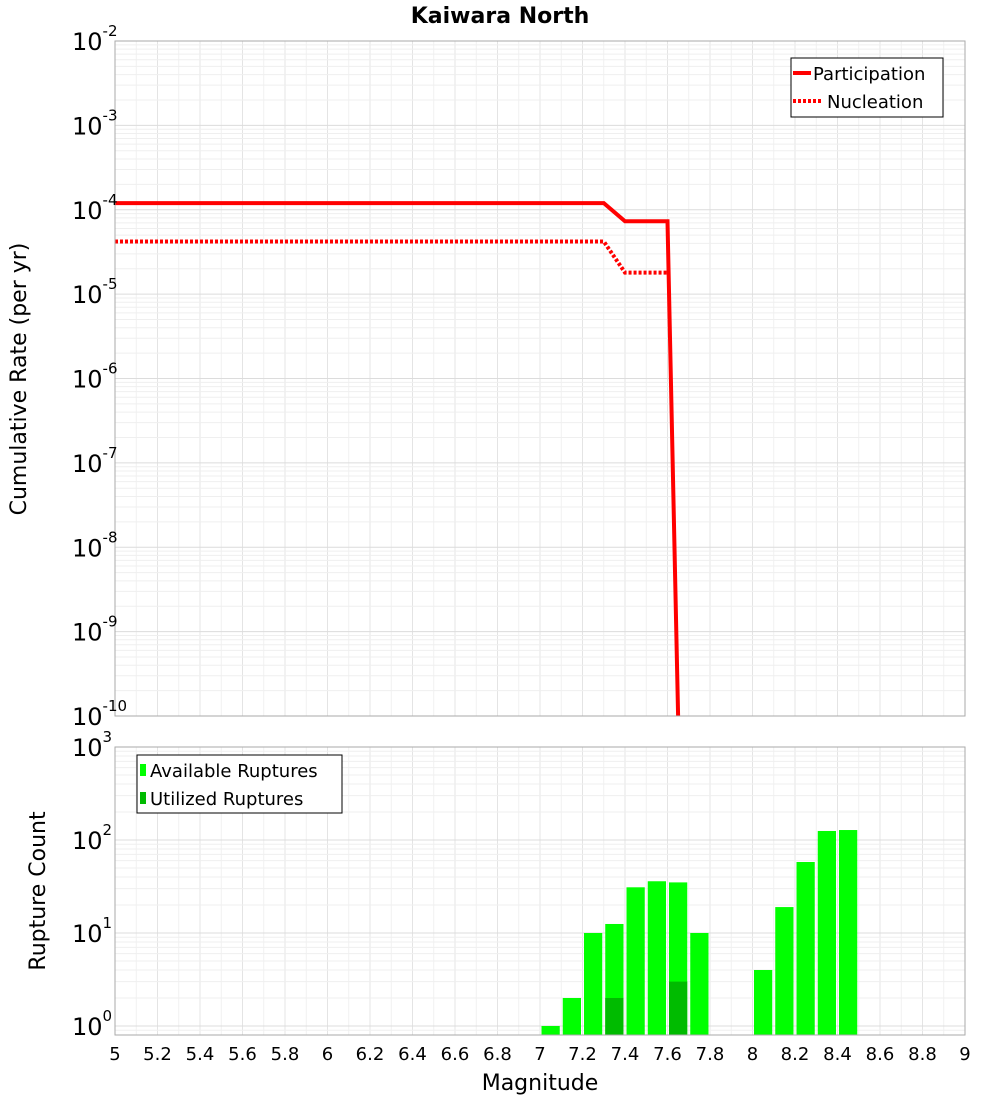  Describe the element at coordinates (370, 1054) in the screenshot. I see `x-tick-label: 6.2` at that location.